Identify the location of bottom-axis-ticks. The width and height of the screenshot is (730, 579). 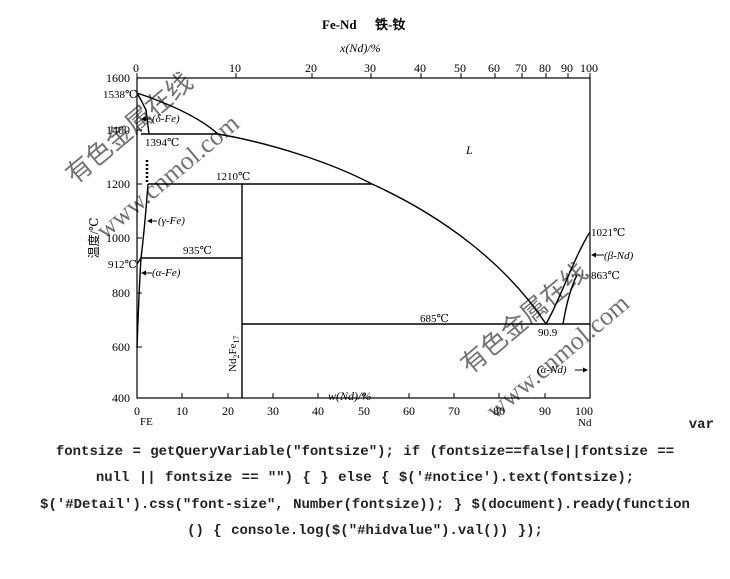
(363, 395).